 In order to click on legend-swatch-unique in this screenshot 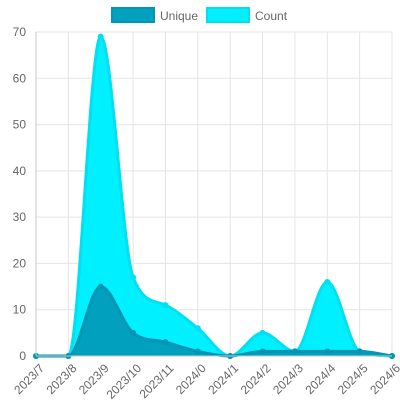, I will do `click(133, 15)`.